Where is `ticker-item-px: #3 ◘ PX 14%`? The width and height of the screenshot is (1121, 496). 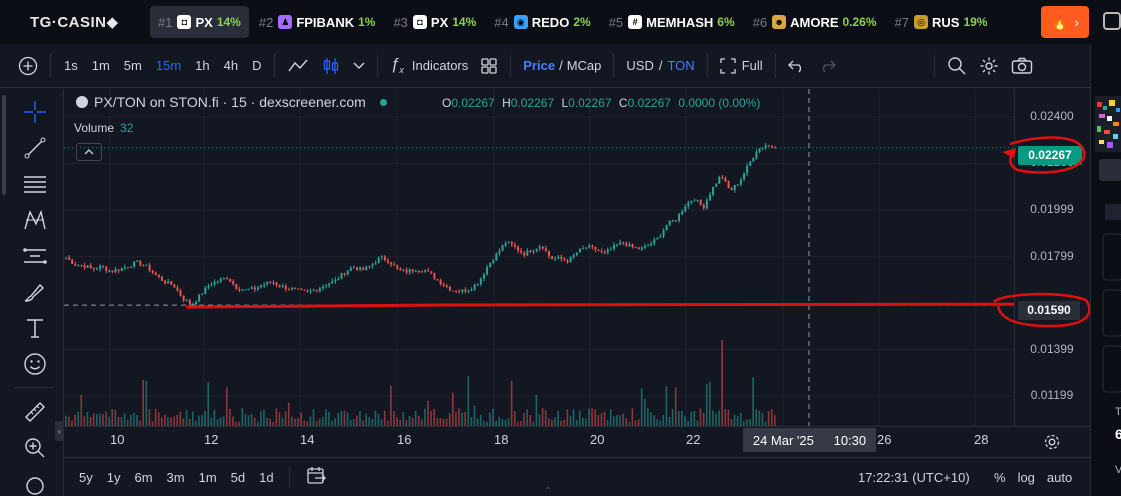
ticker-item-px: #3 ◘ PX 14% is located at coordinates (434, 22).